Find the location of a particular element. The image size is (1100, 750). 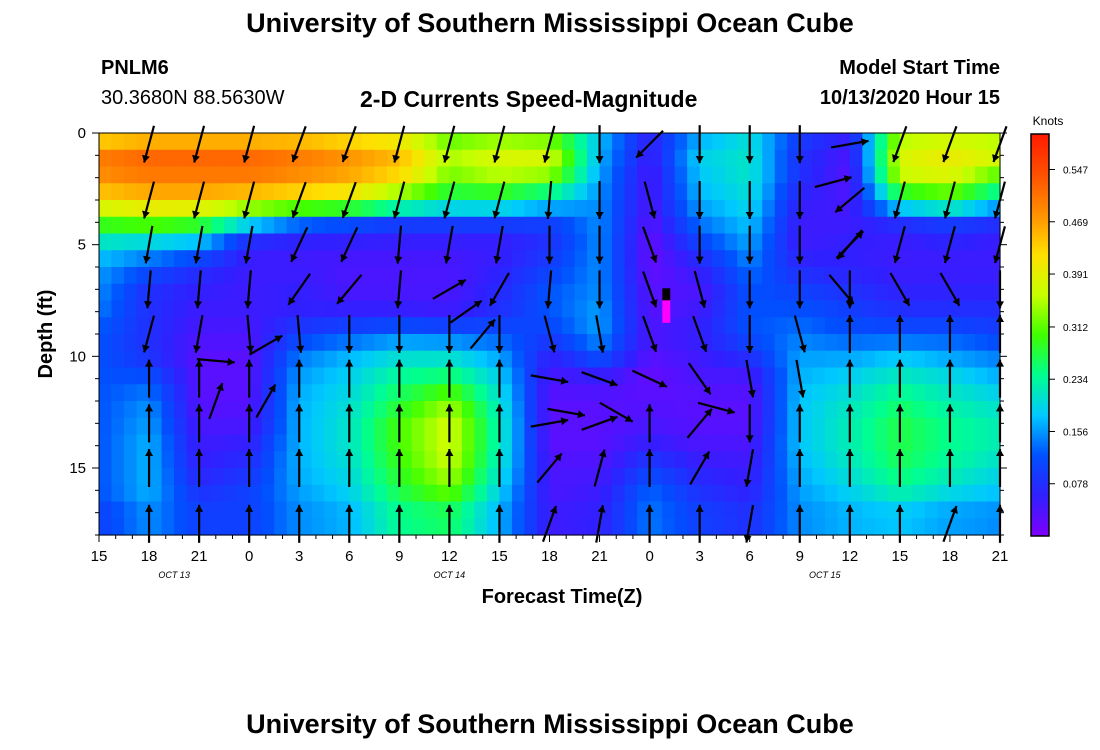

legend-tick-label: 0.078 is located at coordinates (1075, 485).